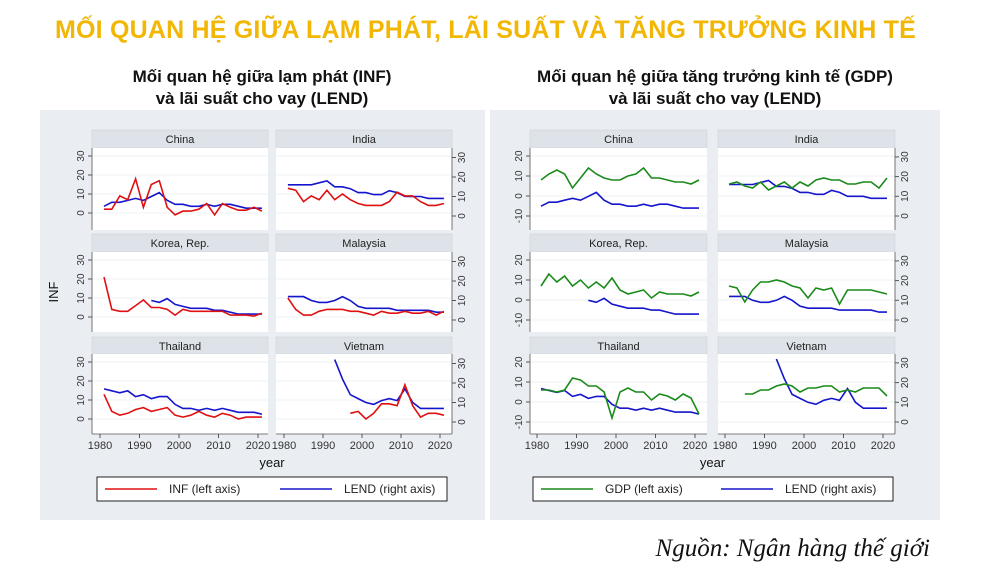 This screenshot has height=575, width=1000. I want to click on panel-korea-rep-: Korea, Rep. -10 0 10 20, so click(611, 282).